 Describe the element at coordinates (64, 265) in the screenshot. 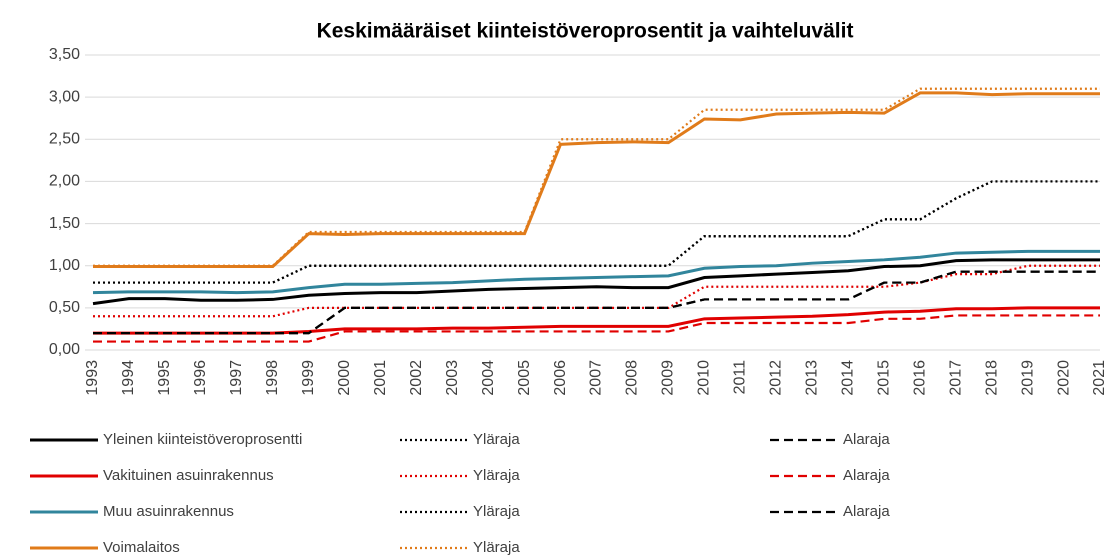

I see `y-tick-label: 1,00` at that location.